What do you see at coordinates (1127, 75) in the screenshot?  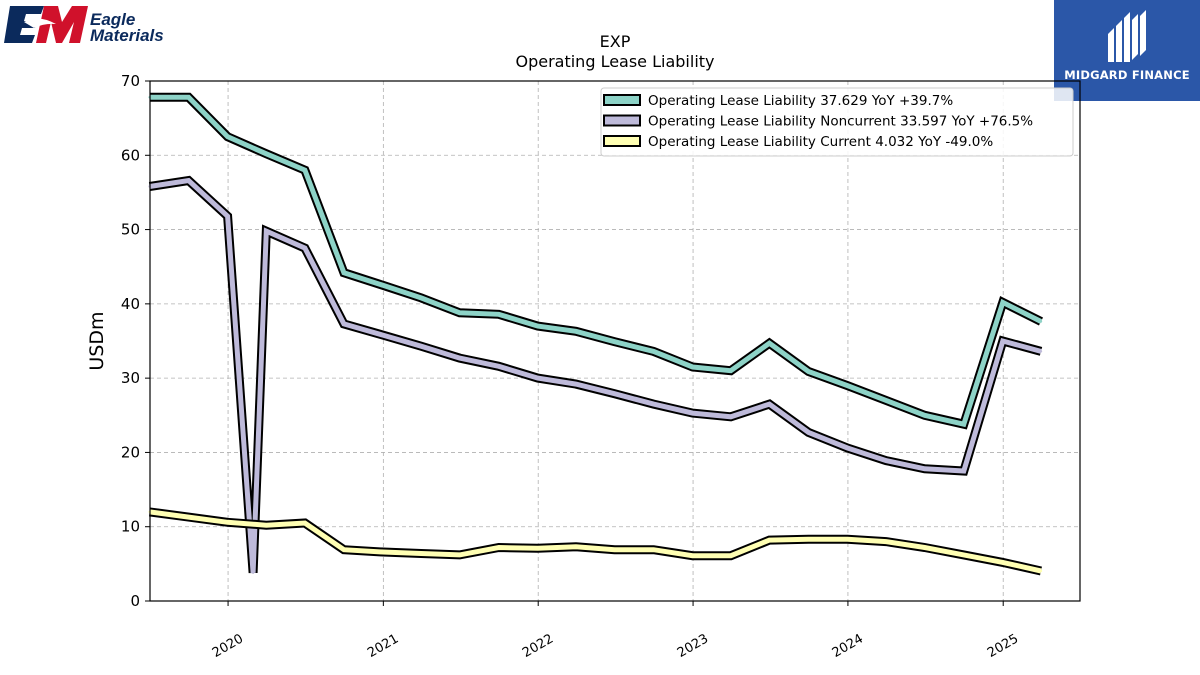 I see `midgard-finance-label: MIDGARD FINANCE` at bounding box center [1127, 75].